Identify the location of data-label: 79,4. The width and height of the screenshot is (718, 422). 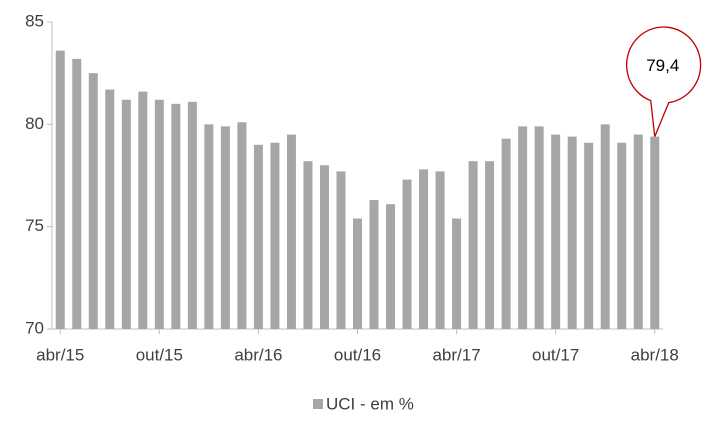
(662, 65).